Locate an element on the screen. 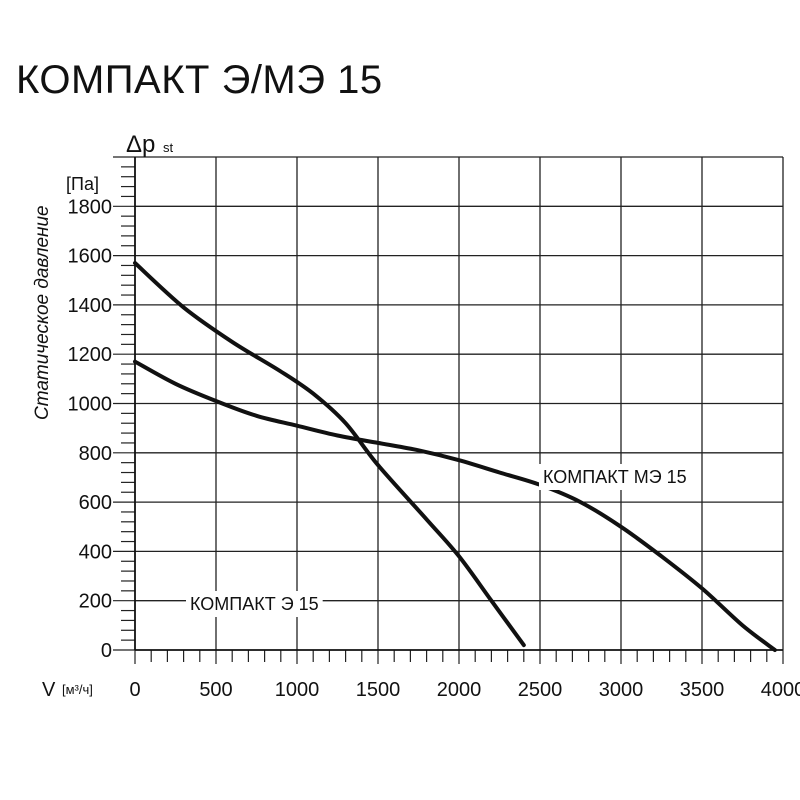 The width and height of the screenshot is (800, 800). y-tick-label: 800 is located at coordinates (95, 454).